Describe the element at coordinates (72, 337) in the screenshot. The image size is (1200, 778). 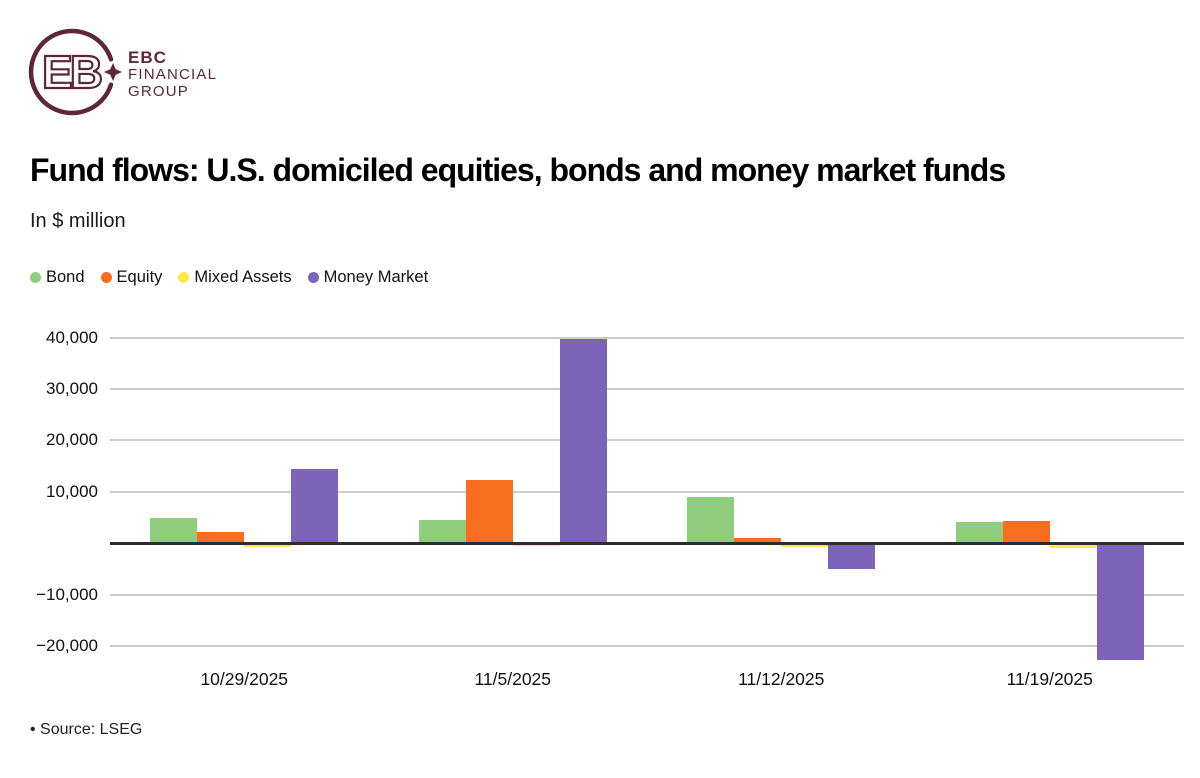
I see `y-tick-label: 40,000` at that location.